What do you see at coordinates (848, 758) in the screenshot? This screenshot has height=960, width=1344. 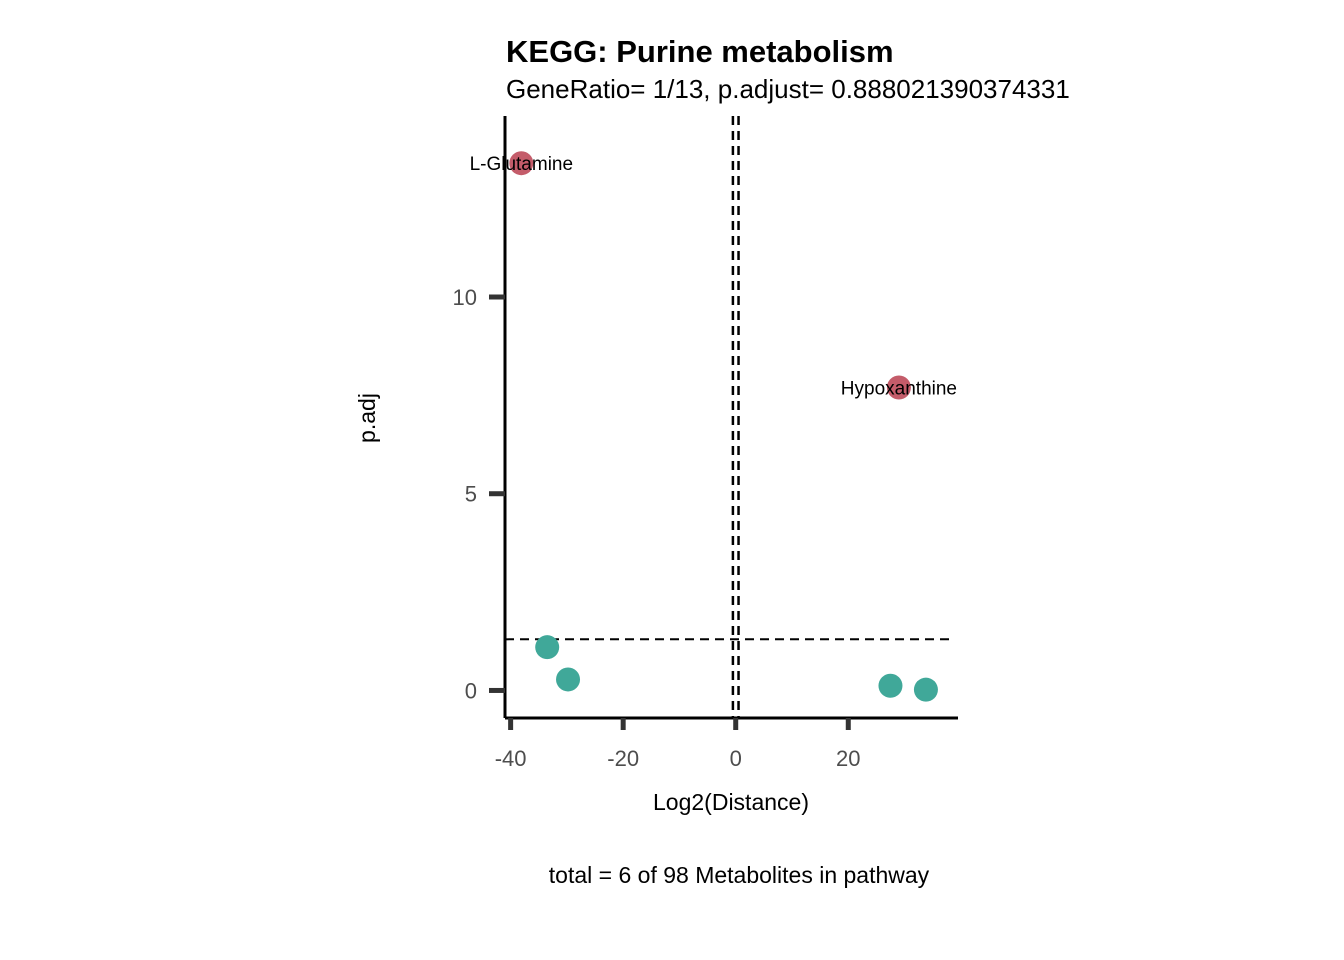 I see `x-tick-label: 20` at bounding box center [848, 758].